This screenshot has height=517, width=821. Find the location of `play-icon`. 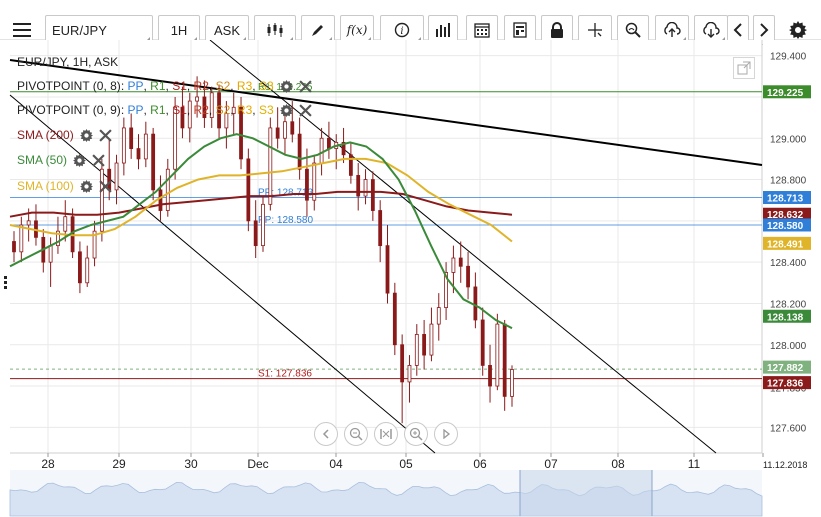

play-icon is located at coordinates (447, 434).